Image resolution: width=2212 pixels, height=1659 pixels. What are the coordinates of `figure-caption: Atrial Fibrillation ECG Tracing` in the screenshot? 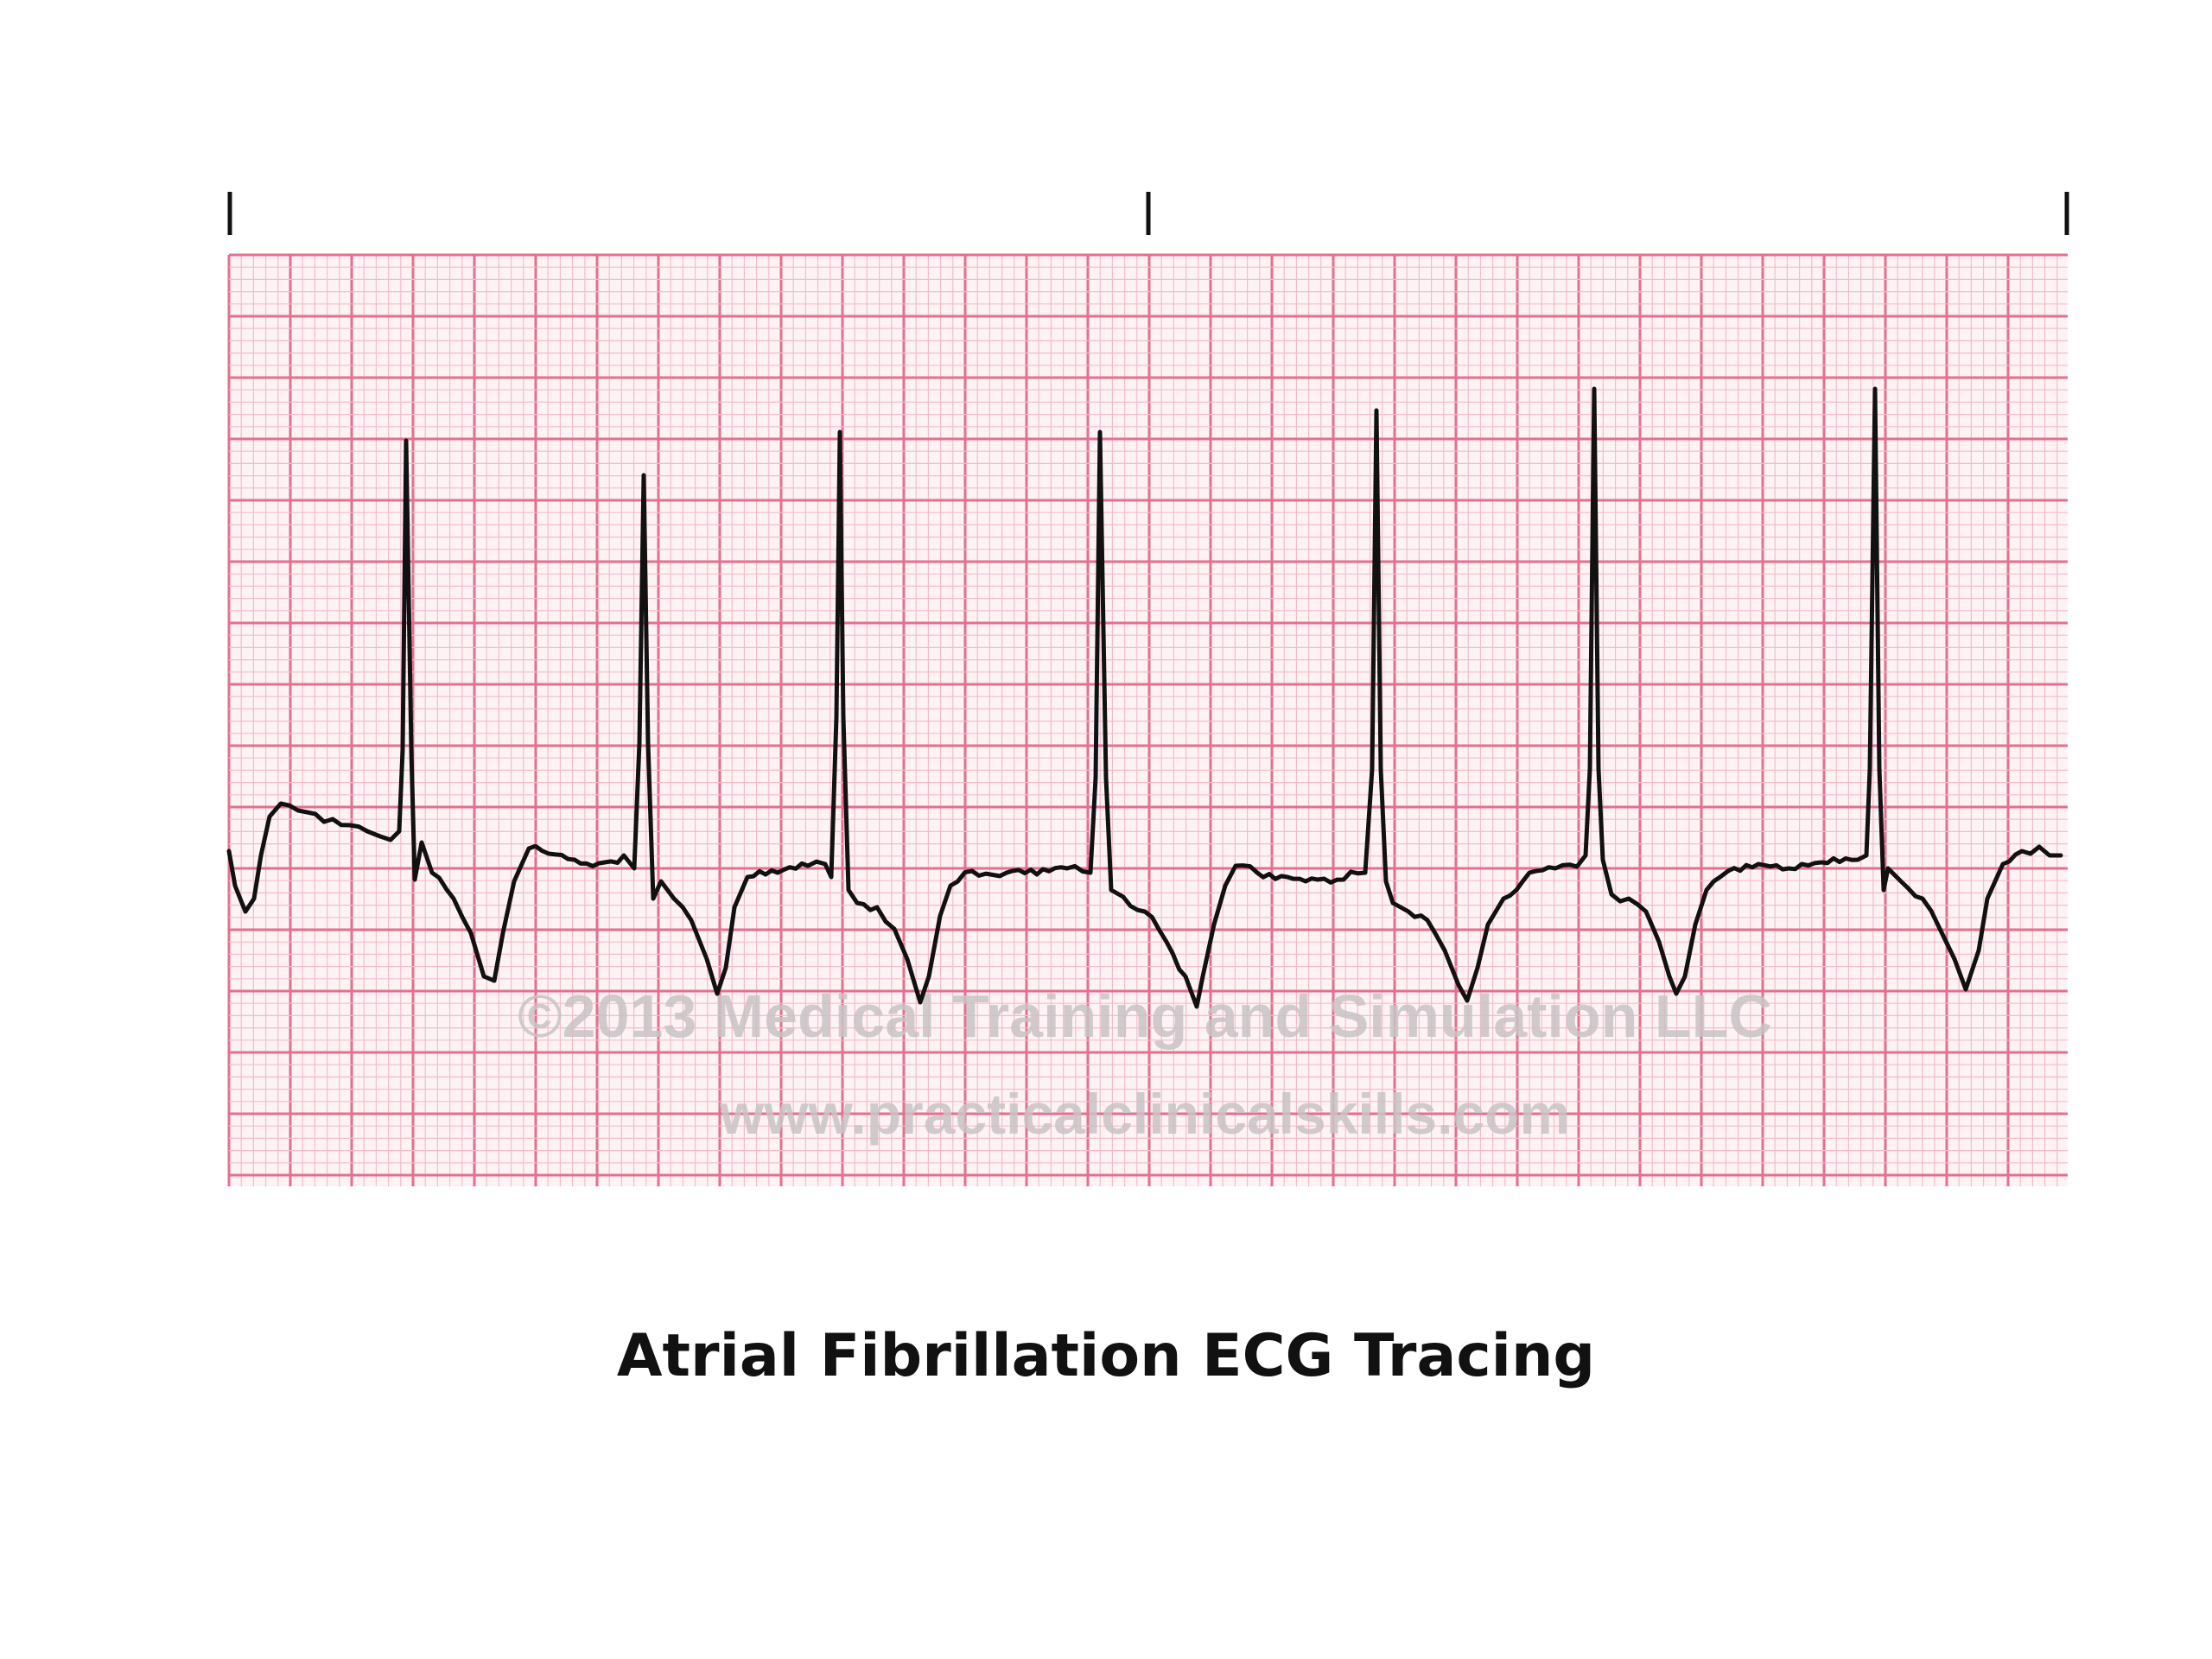 It's located at (1106, 1356).